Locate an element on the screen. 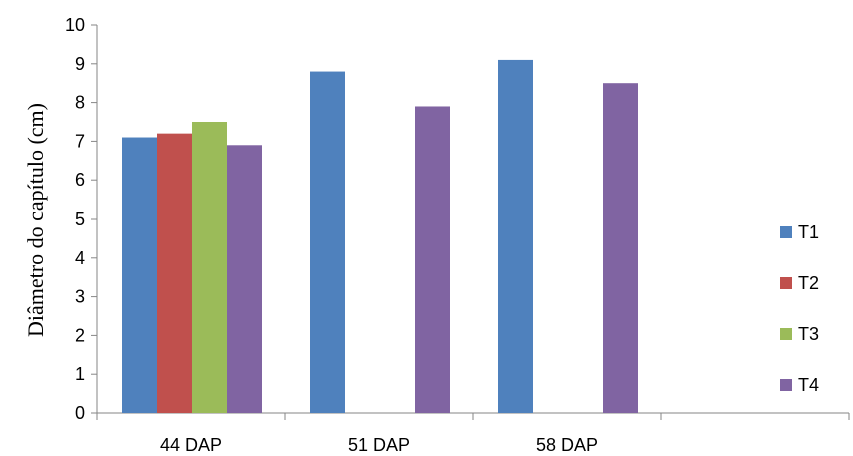 The width and height of the screenshot is (853, 456). legend-label: T2 is located at coordinates (808, 283).